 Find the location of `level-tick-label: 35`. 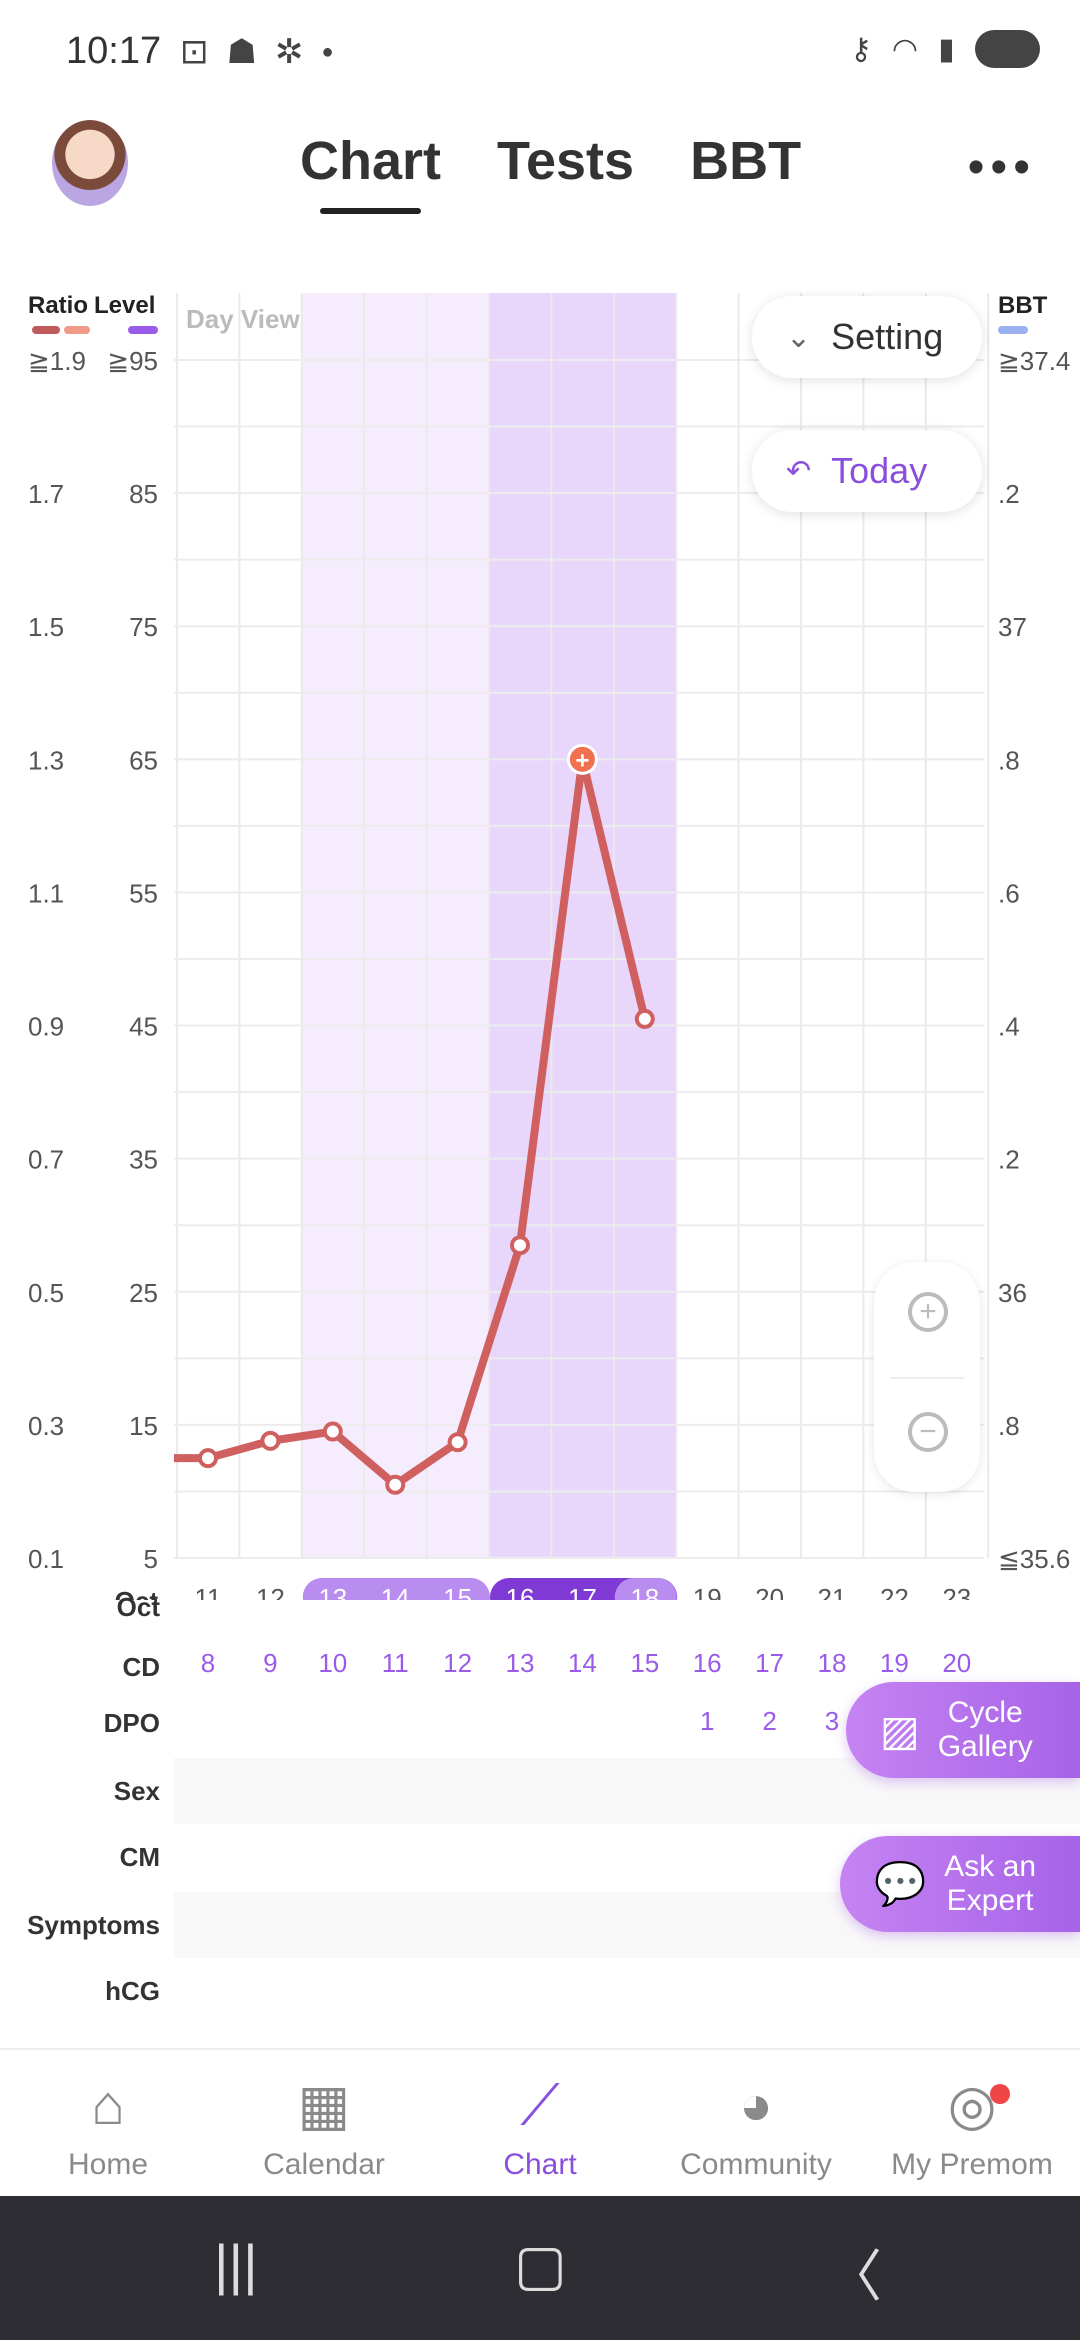

level-tick-label: 35 is located at coordinates (143, 1160).